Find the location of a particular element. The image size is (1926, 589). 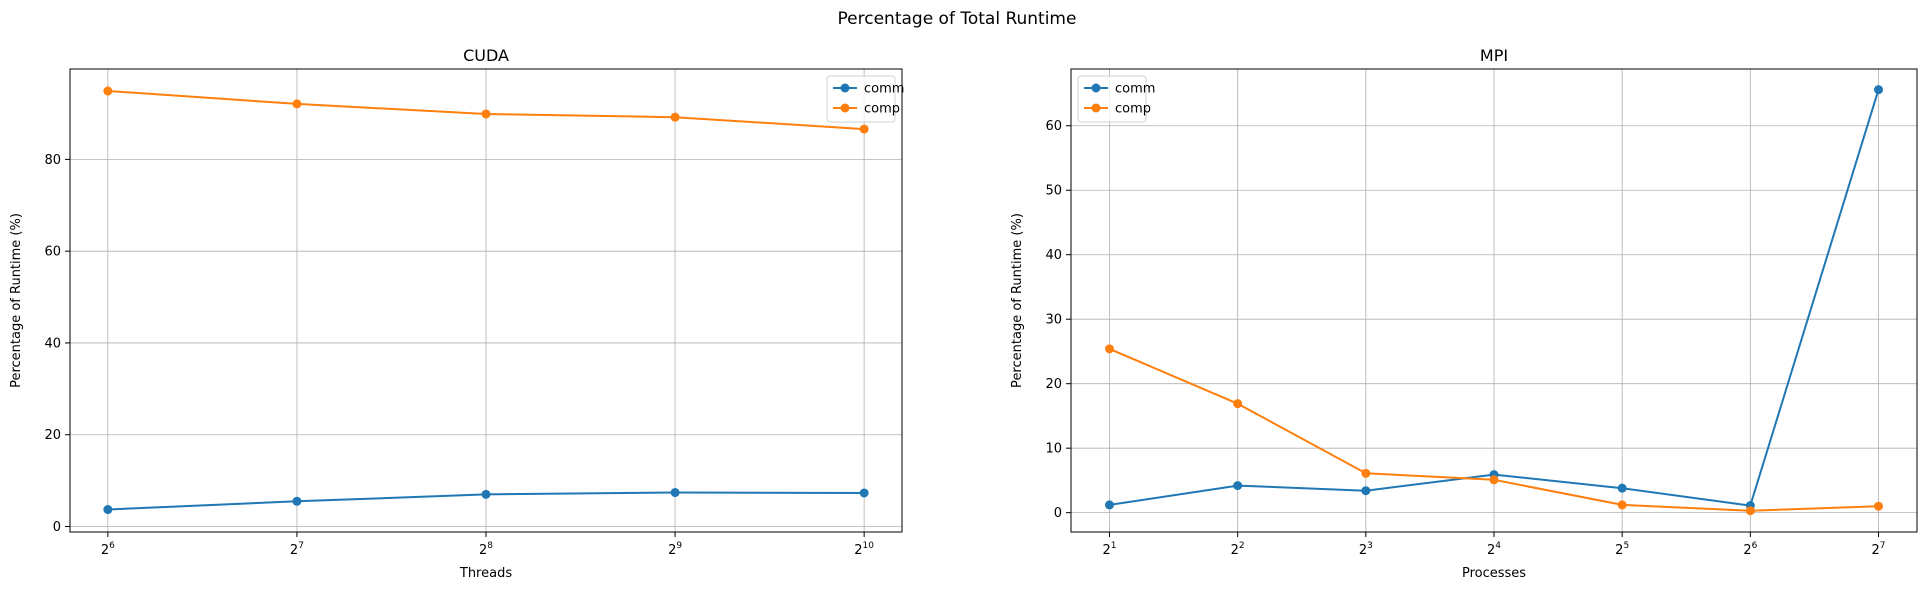

mpi-legend-comm-label: comm is located at coordinates (1135, 89).